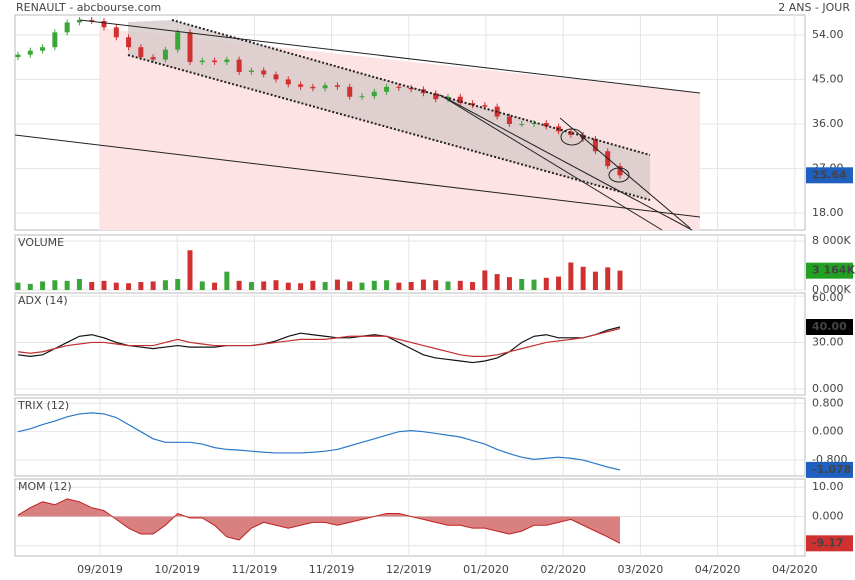 This screenshot has width=855, height=580. What do you see at coordinates (828, 34) in the screenshot?
I see `y-tick-label: 54.00` at bounding box center [828, 34].